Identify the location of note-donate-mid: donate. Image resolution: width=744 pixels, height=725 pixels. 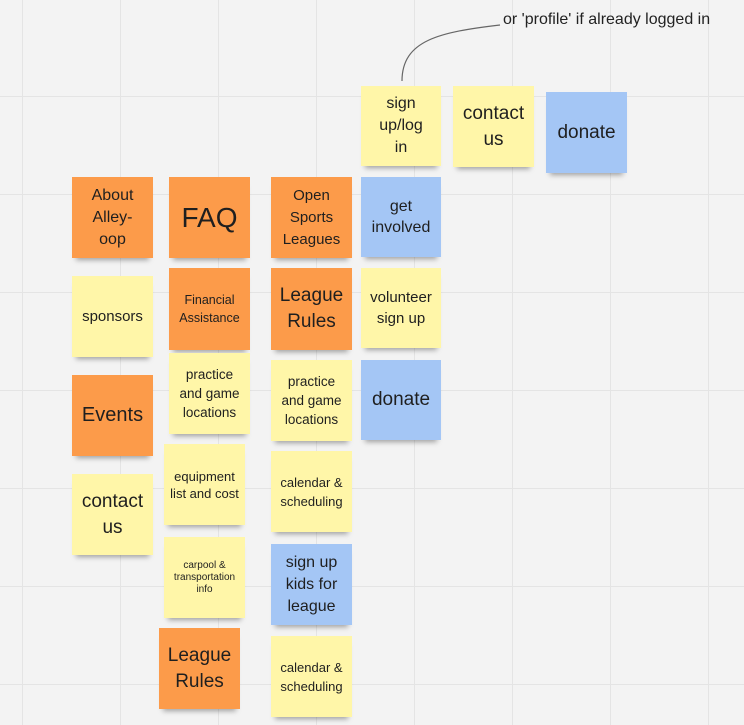
(401, 400).